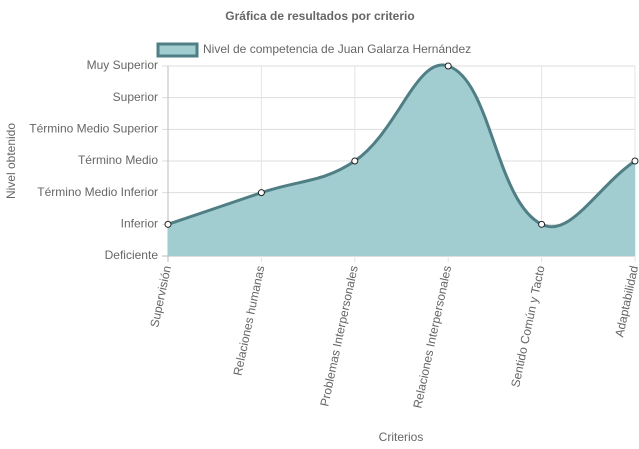 This screenshot has width=639, height=449. What do you see at coordinates (11, 161) in the screenshot?
I see `y-axis-title: Nivel obtenido` at bounding box center [11, 161].